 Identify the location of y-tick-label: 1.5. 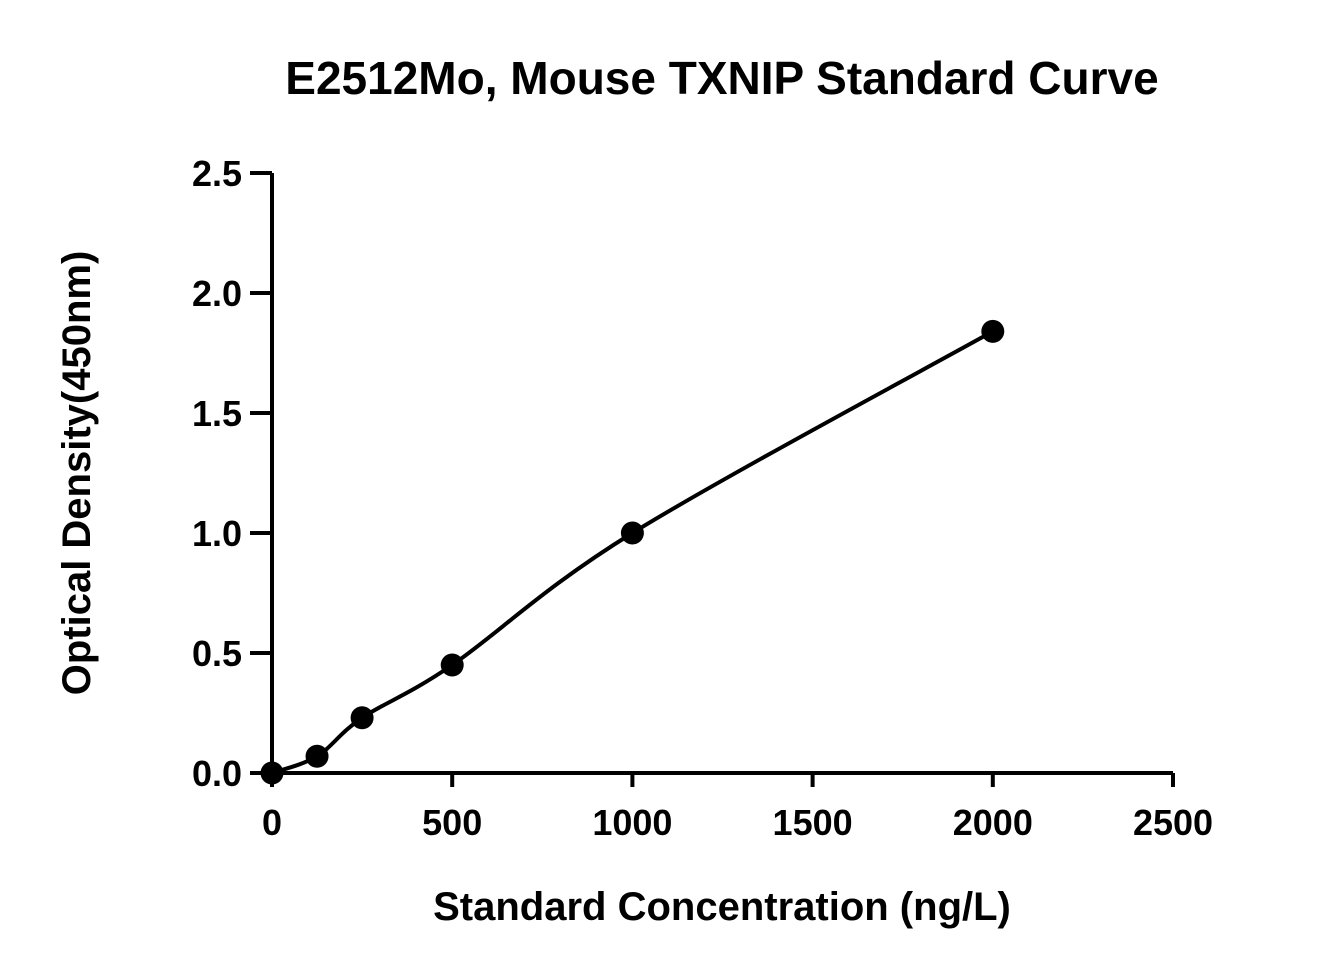
(217, 413).